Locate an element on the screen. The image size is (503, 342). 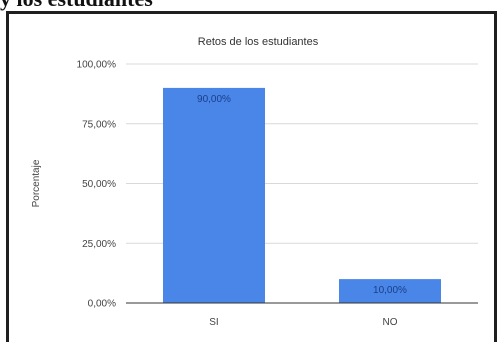
y-tick-label: 0,00% is located at coordinates (102, 304).